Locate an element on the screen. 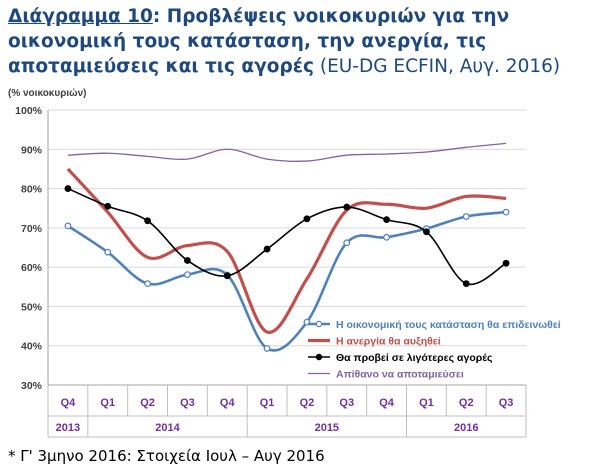 The width and height of the screenshot is (589, 475). legend-label-4: Απίθανο να αποταμιεύσει is located at coordinates (400, 375).